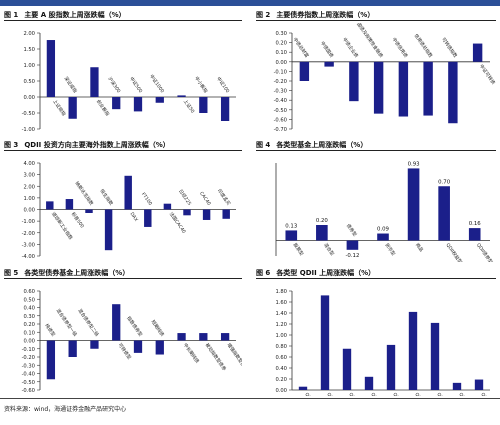 The height and width of the screenshot is (425, 500). Describe the element at coordinates (291, 226) in the screenshot. I see `data-label: 0.13` at that location.